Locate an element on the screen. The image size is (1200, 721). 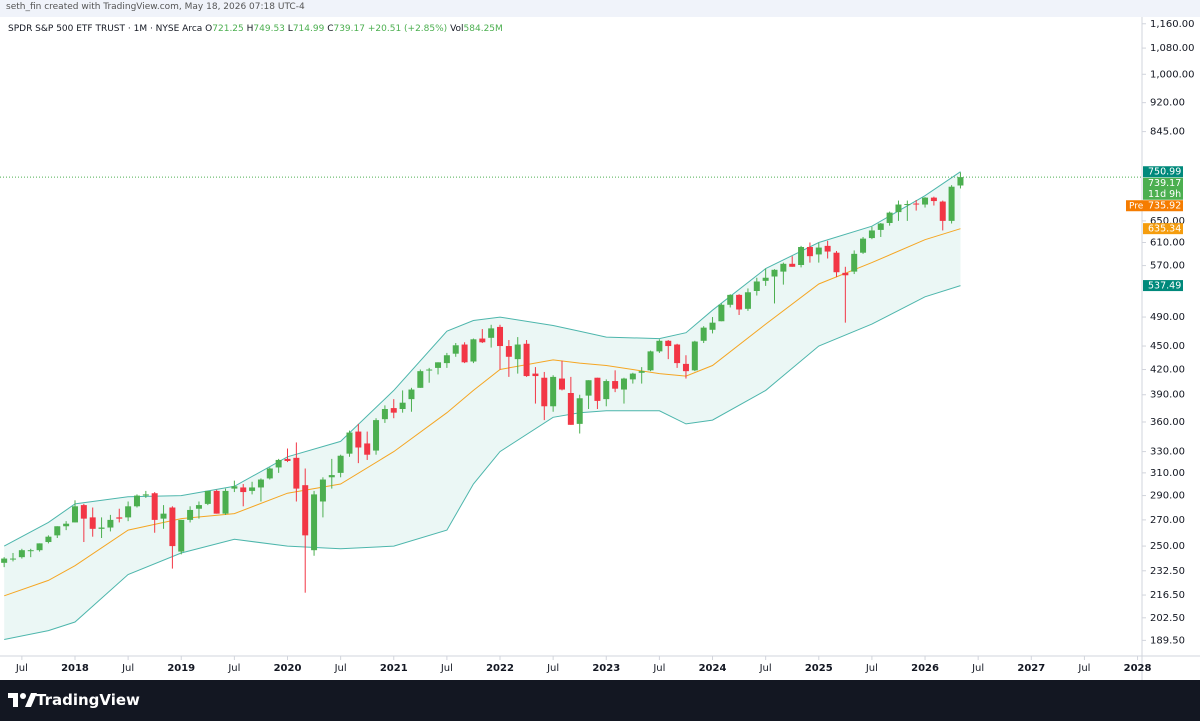
legend-ohlc: O721.25 H749.53 L714.99 C739.17 is located at coordinates (286, 29).